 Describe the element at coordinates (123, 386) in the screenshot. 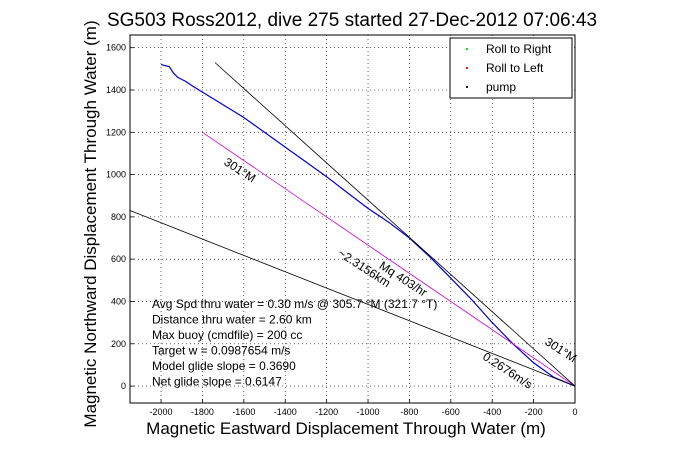

I see `y-tick-label: 0` at that location.